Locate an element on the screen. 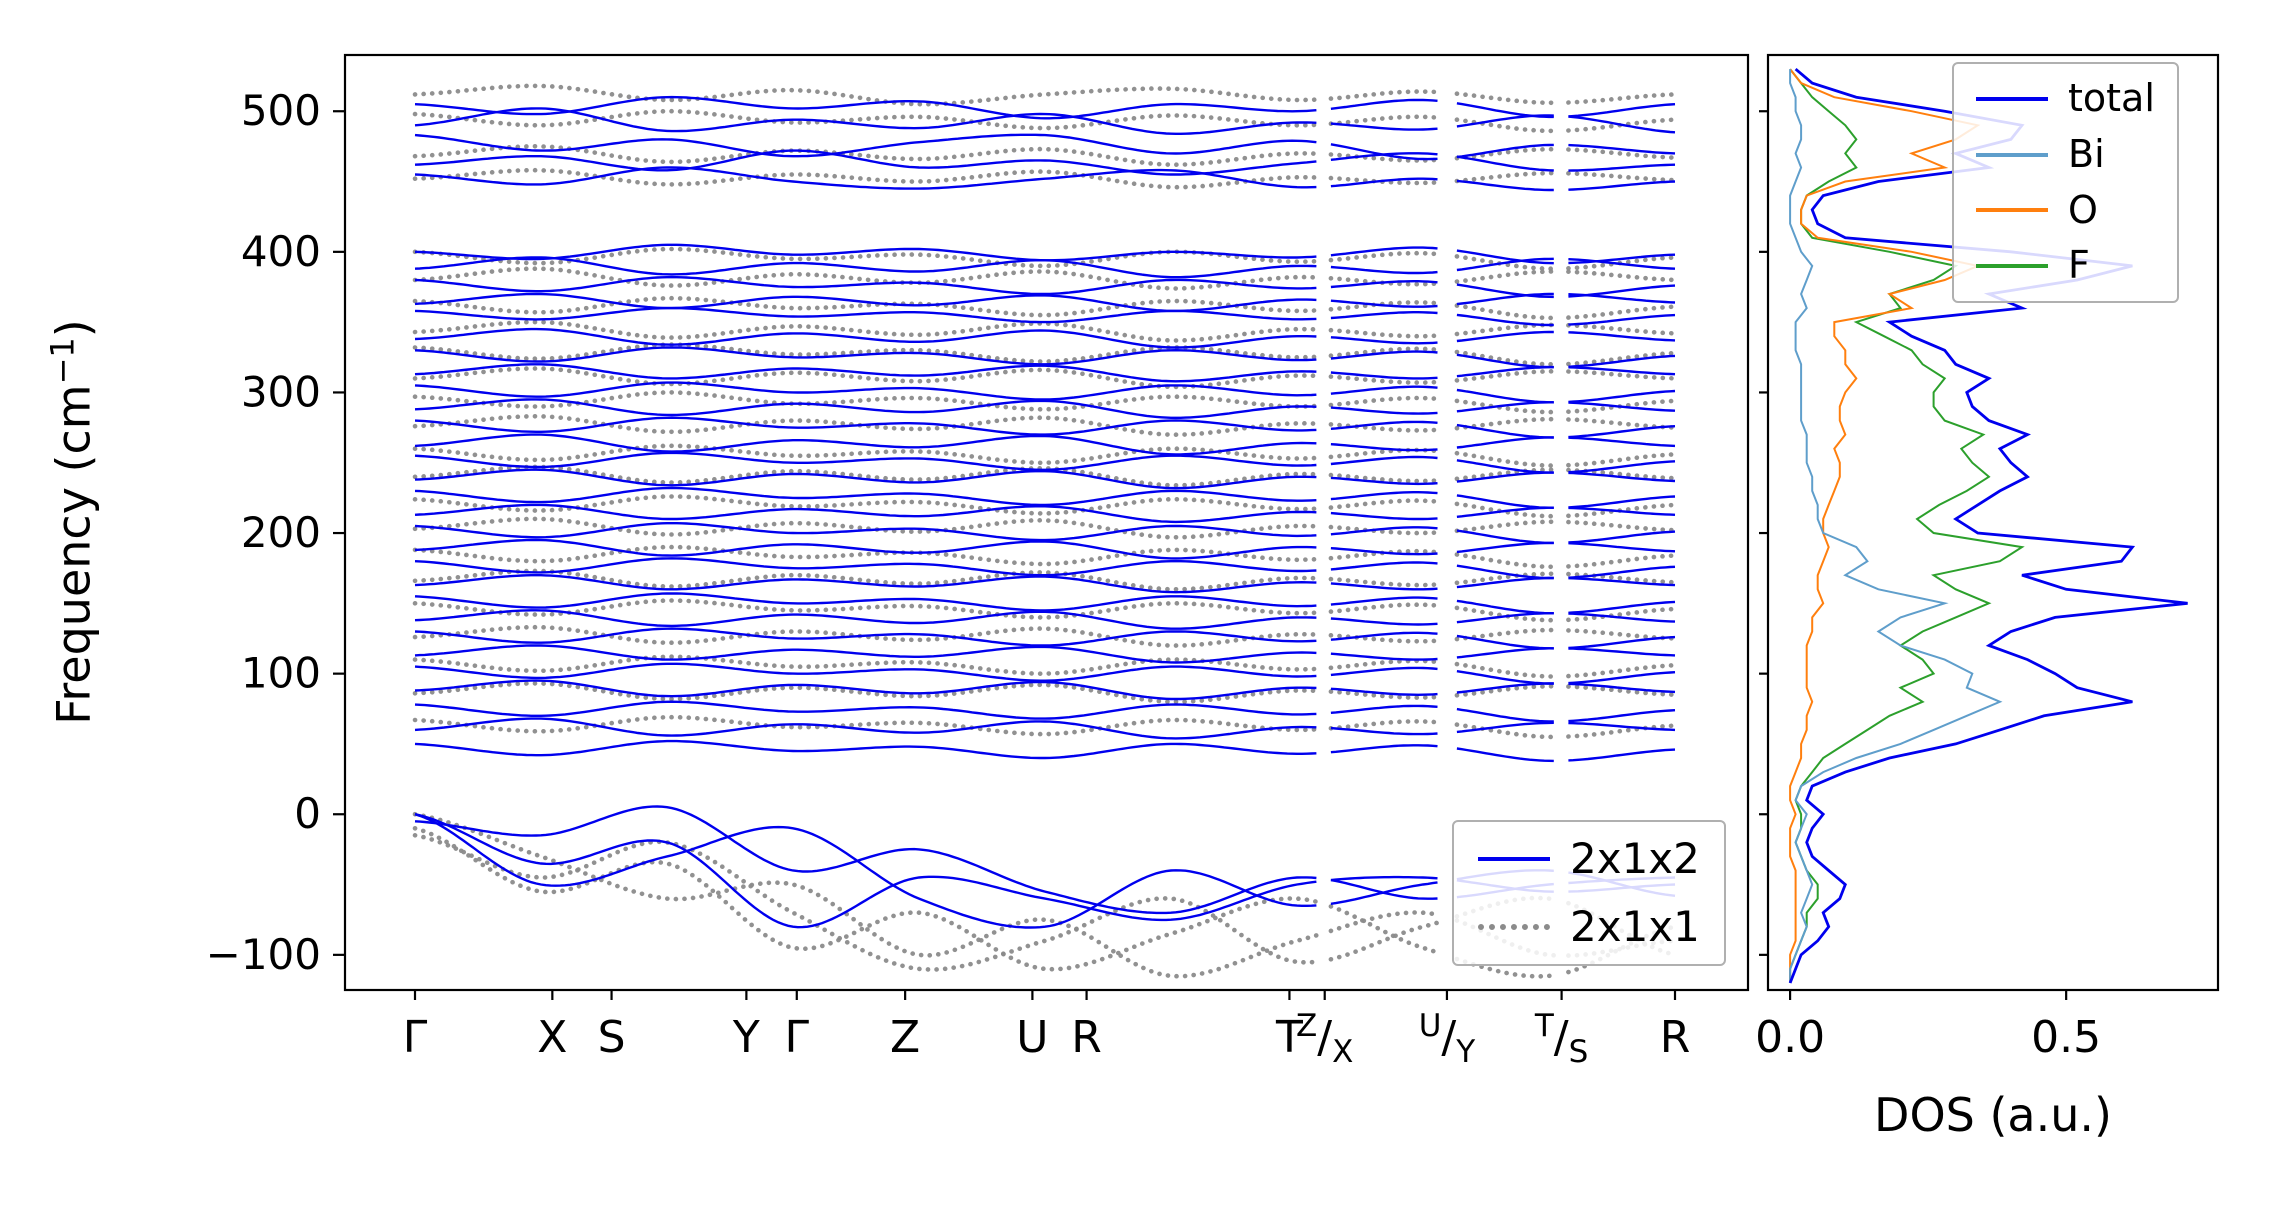 This screenshot has height=1220, width=2271. freq-tick-label: 500 is located at coordinates (281, 110).